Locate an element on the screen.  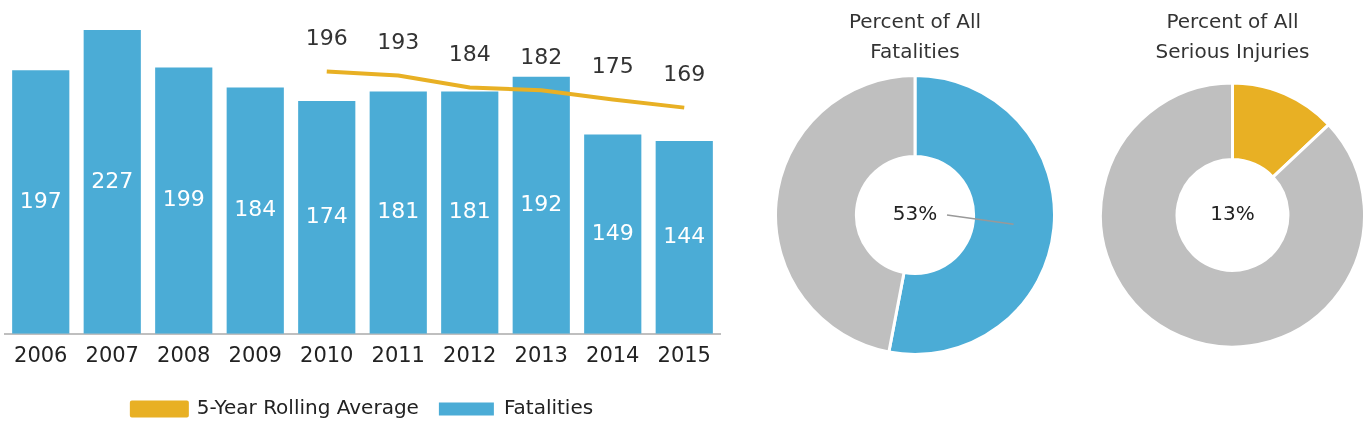
x-tick-label: 2011 is located at coordinates (398, 354).